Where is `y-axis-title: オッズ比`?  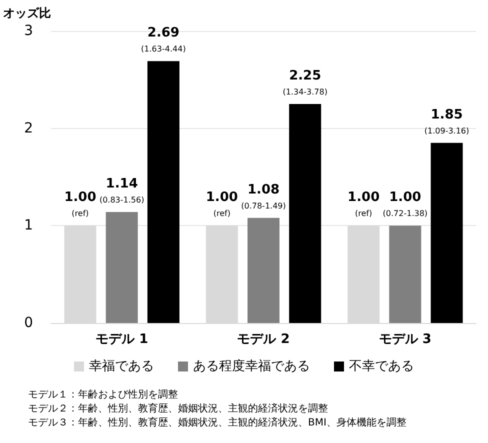 y-axis-title: オッズ比 is located at coordinates (27, 13).